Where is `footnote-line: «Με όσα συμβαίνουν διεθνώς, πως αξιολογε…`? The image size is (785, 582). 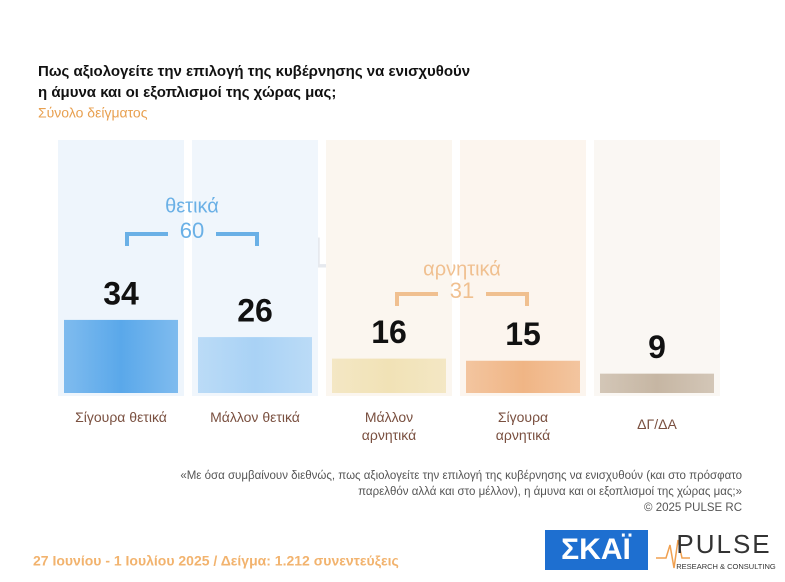
footnote-line: «Με όσα συμβαίνουν διεθνώς, πως αξιολογε… is located at coordinates (461, 476).